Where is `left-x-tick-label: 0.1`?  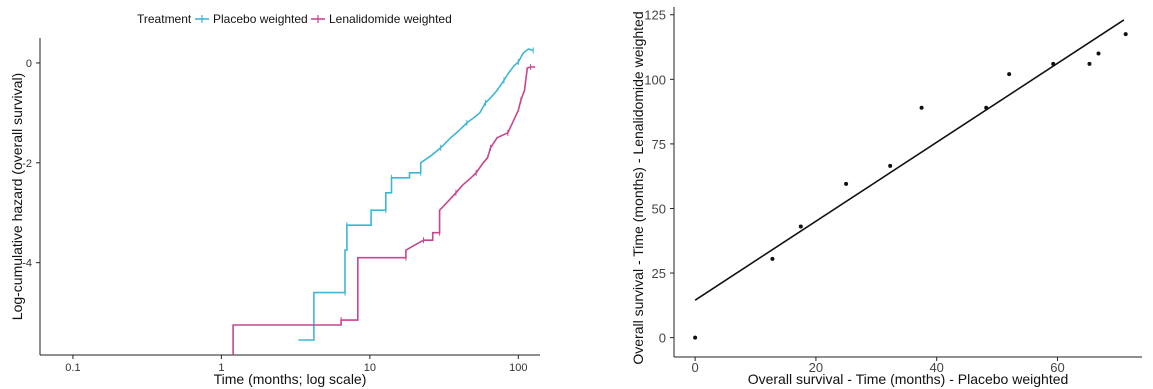 left-x-tick-label: 0.1 is located at coordinates (72, 368).